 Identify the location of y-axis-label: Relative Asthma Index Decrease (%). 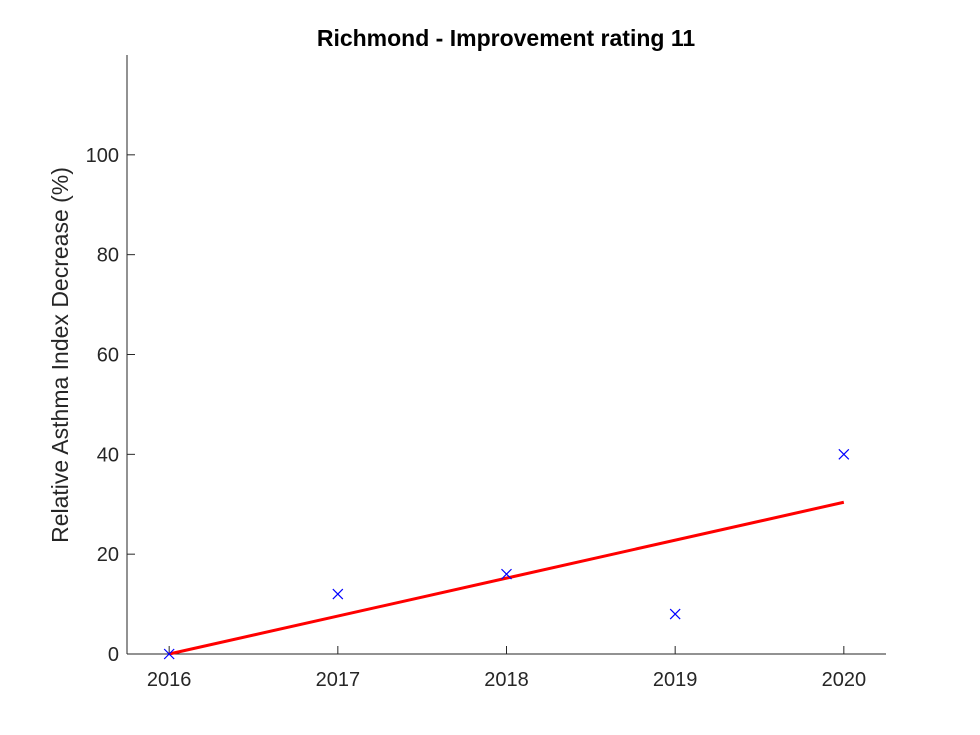
(60, 355).